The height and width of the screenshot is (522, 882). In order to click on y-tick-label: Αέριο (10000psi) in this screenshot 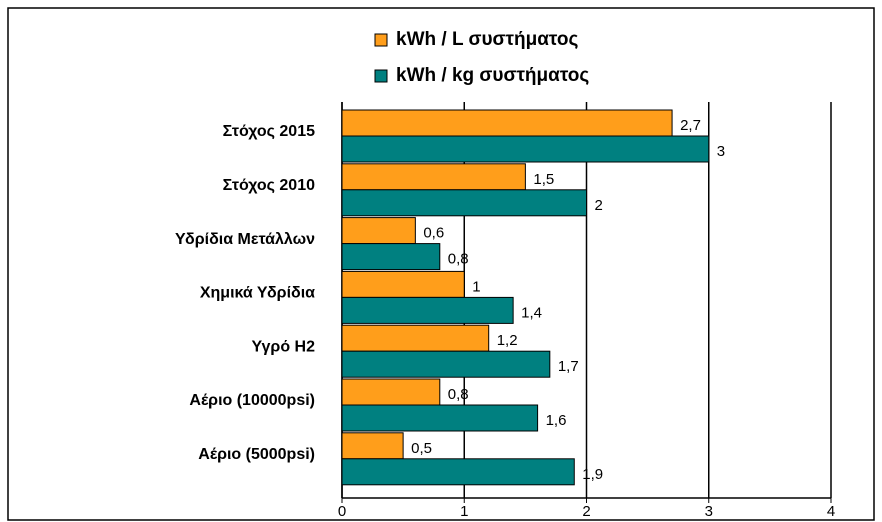, I will do `click(252, 400)`.